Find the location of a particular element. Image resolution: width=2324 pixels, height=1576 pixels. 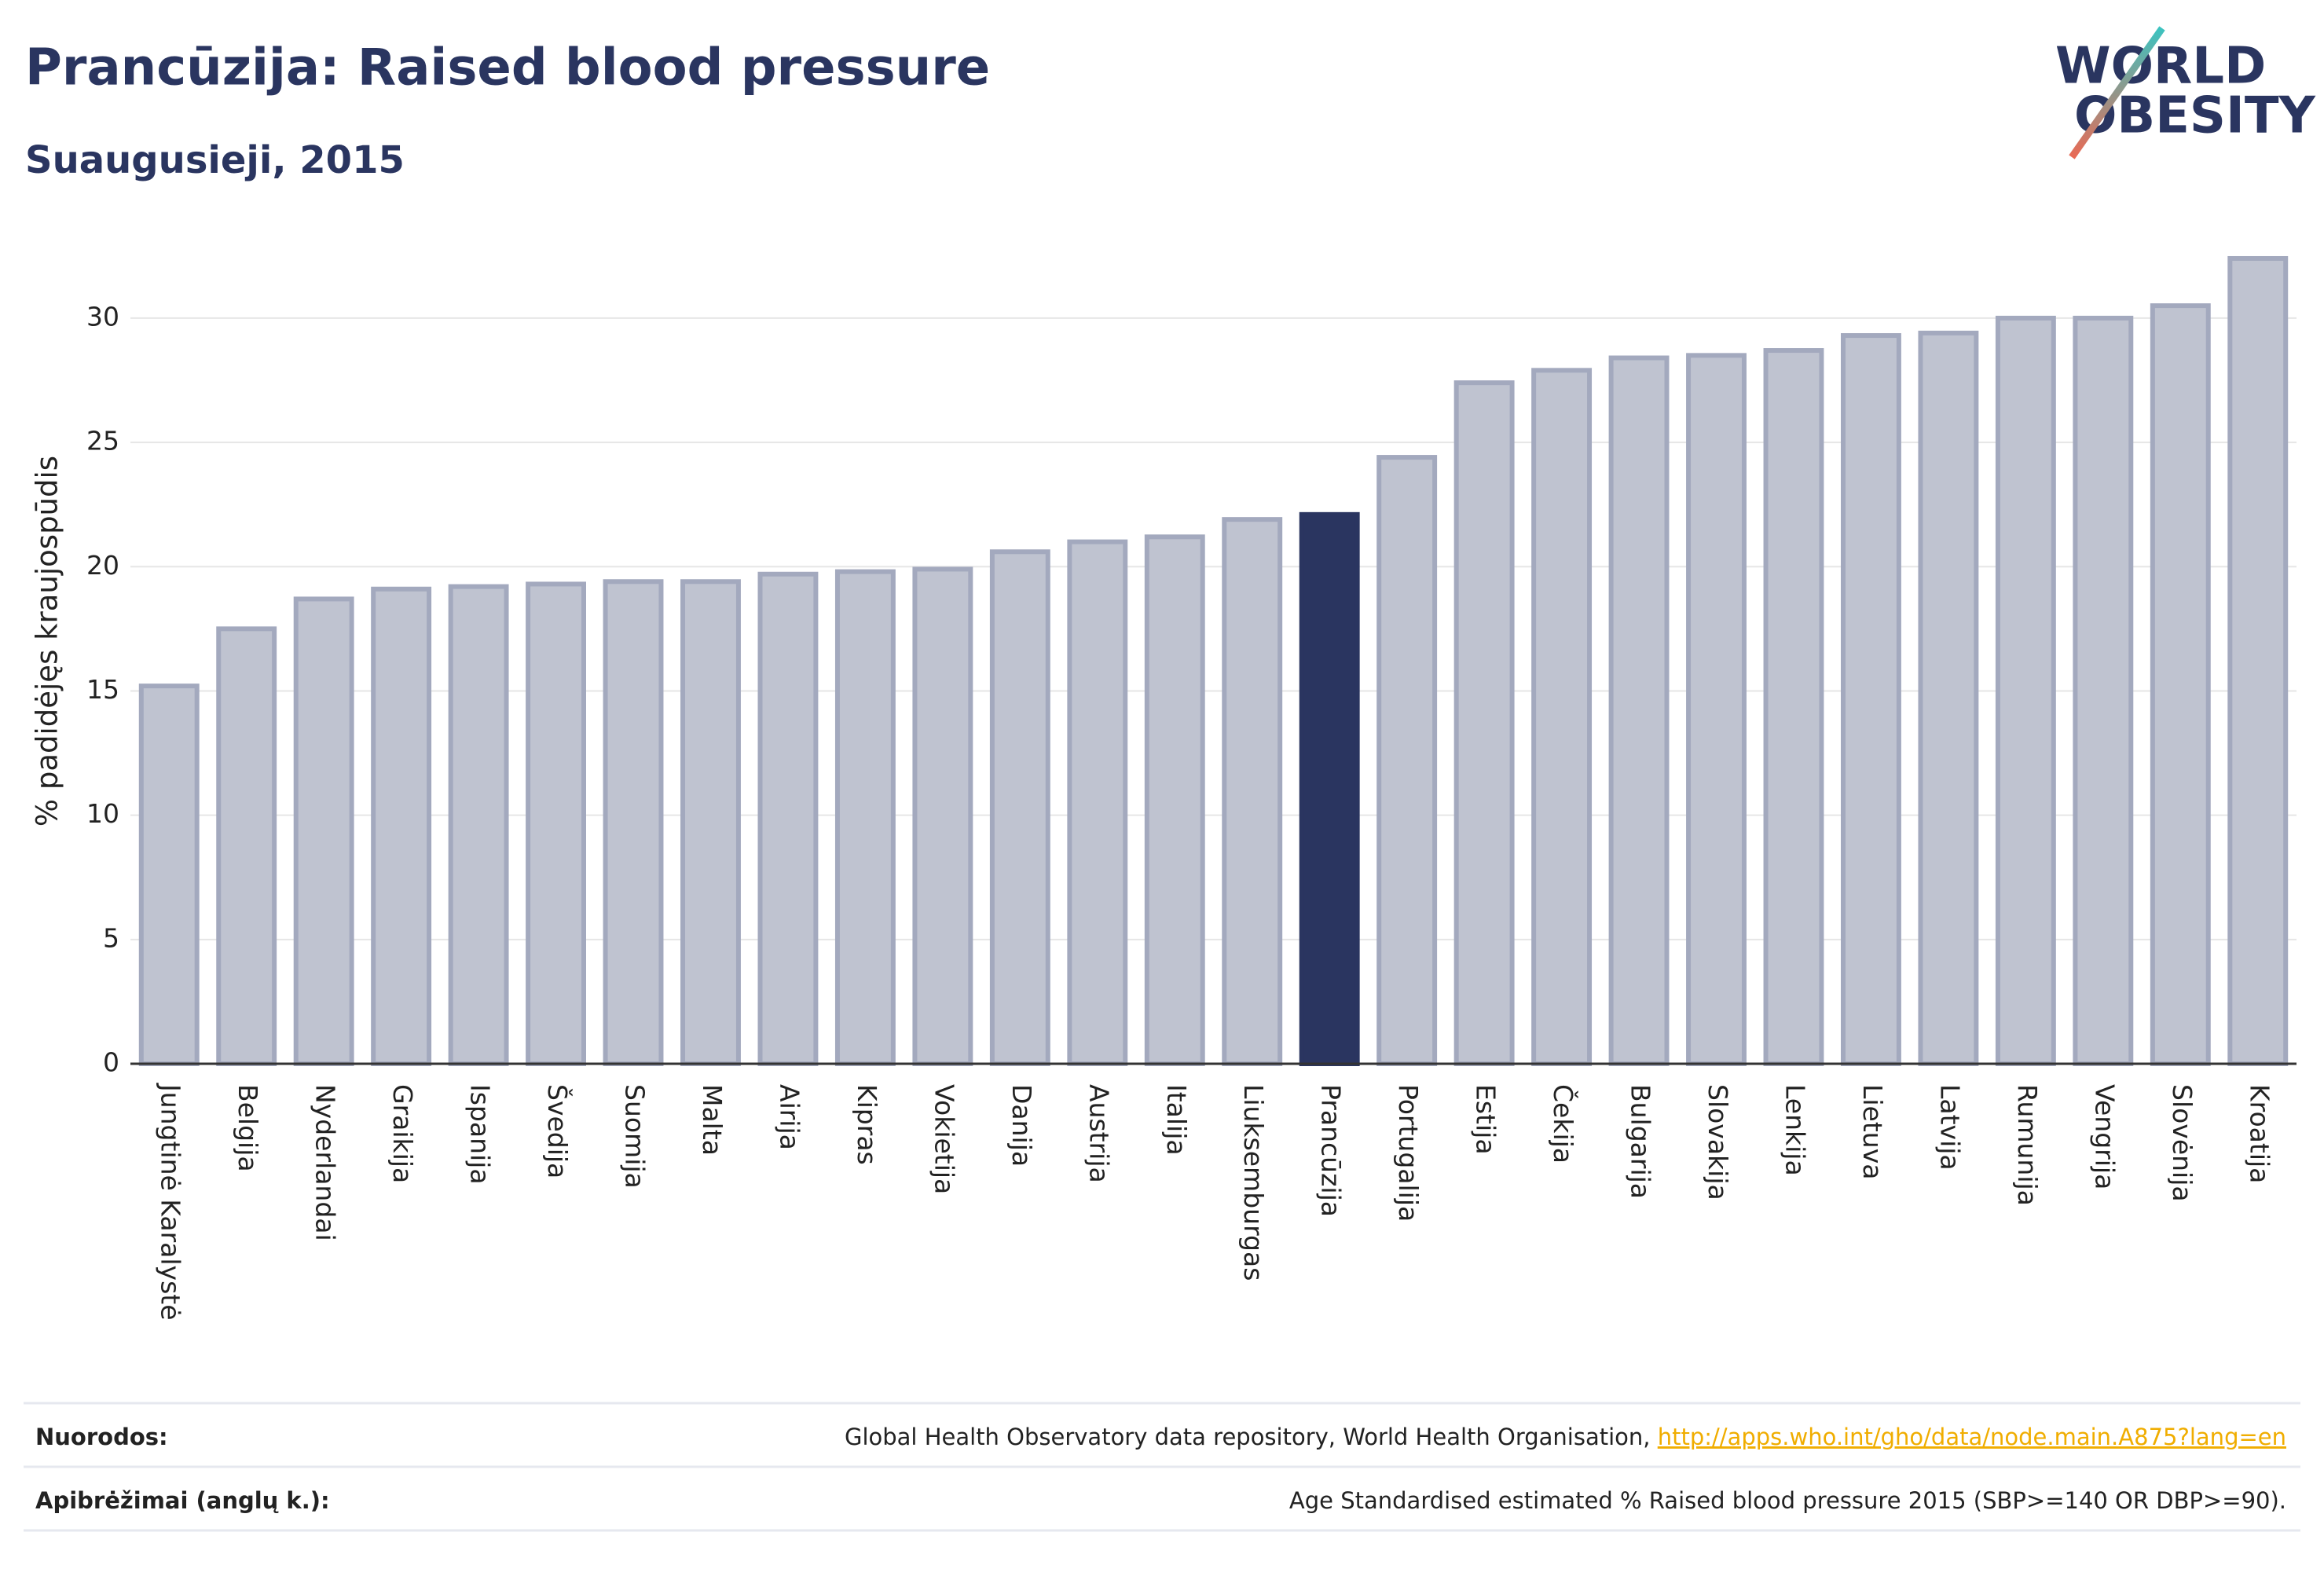

x-tick-label: Danija is located at coordinates (1021, 1125).